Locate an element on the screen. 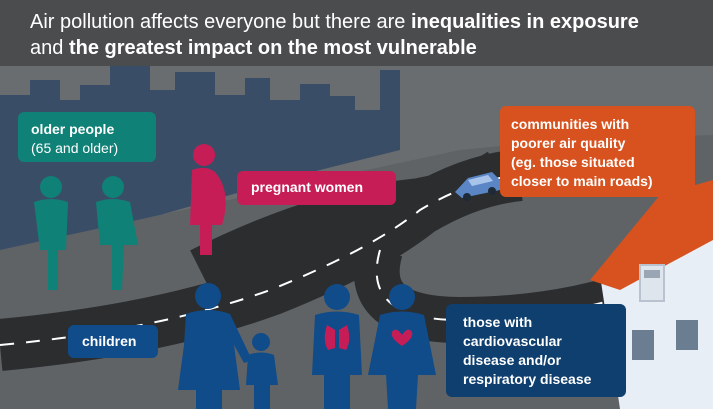 The image size is (713, 409). house-icon is located at coordinates (651, 294).